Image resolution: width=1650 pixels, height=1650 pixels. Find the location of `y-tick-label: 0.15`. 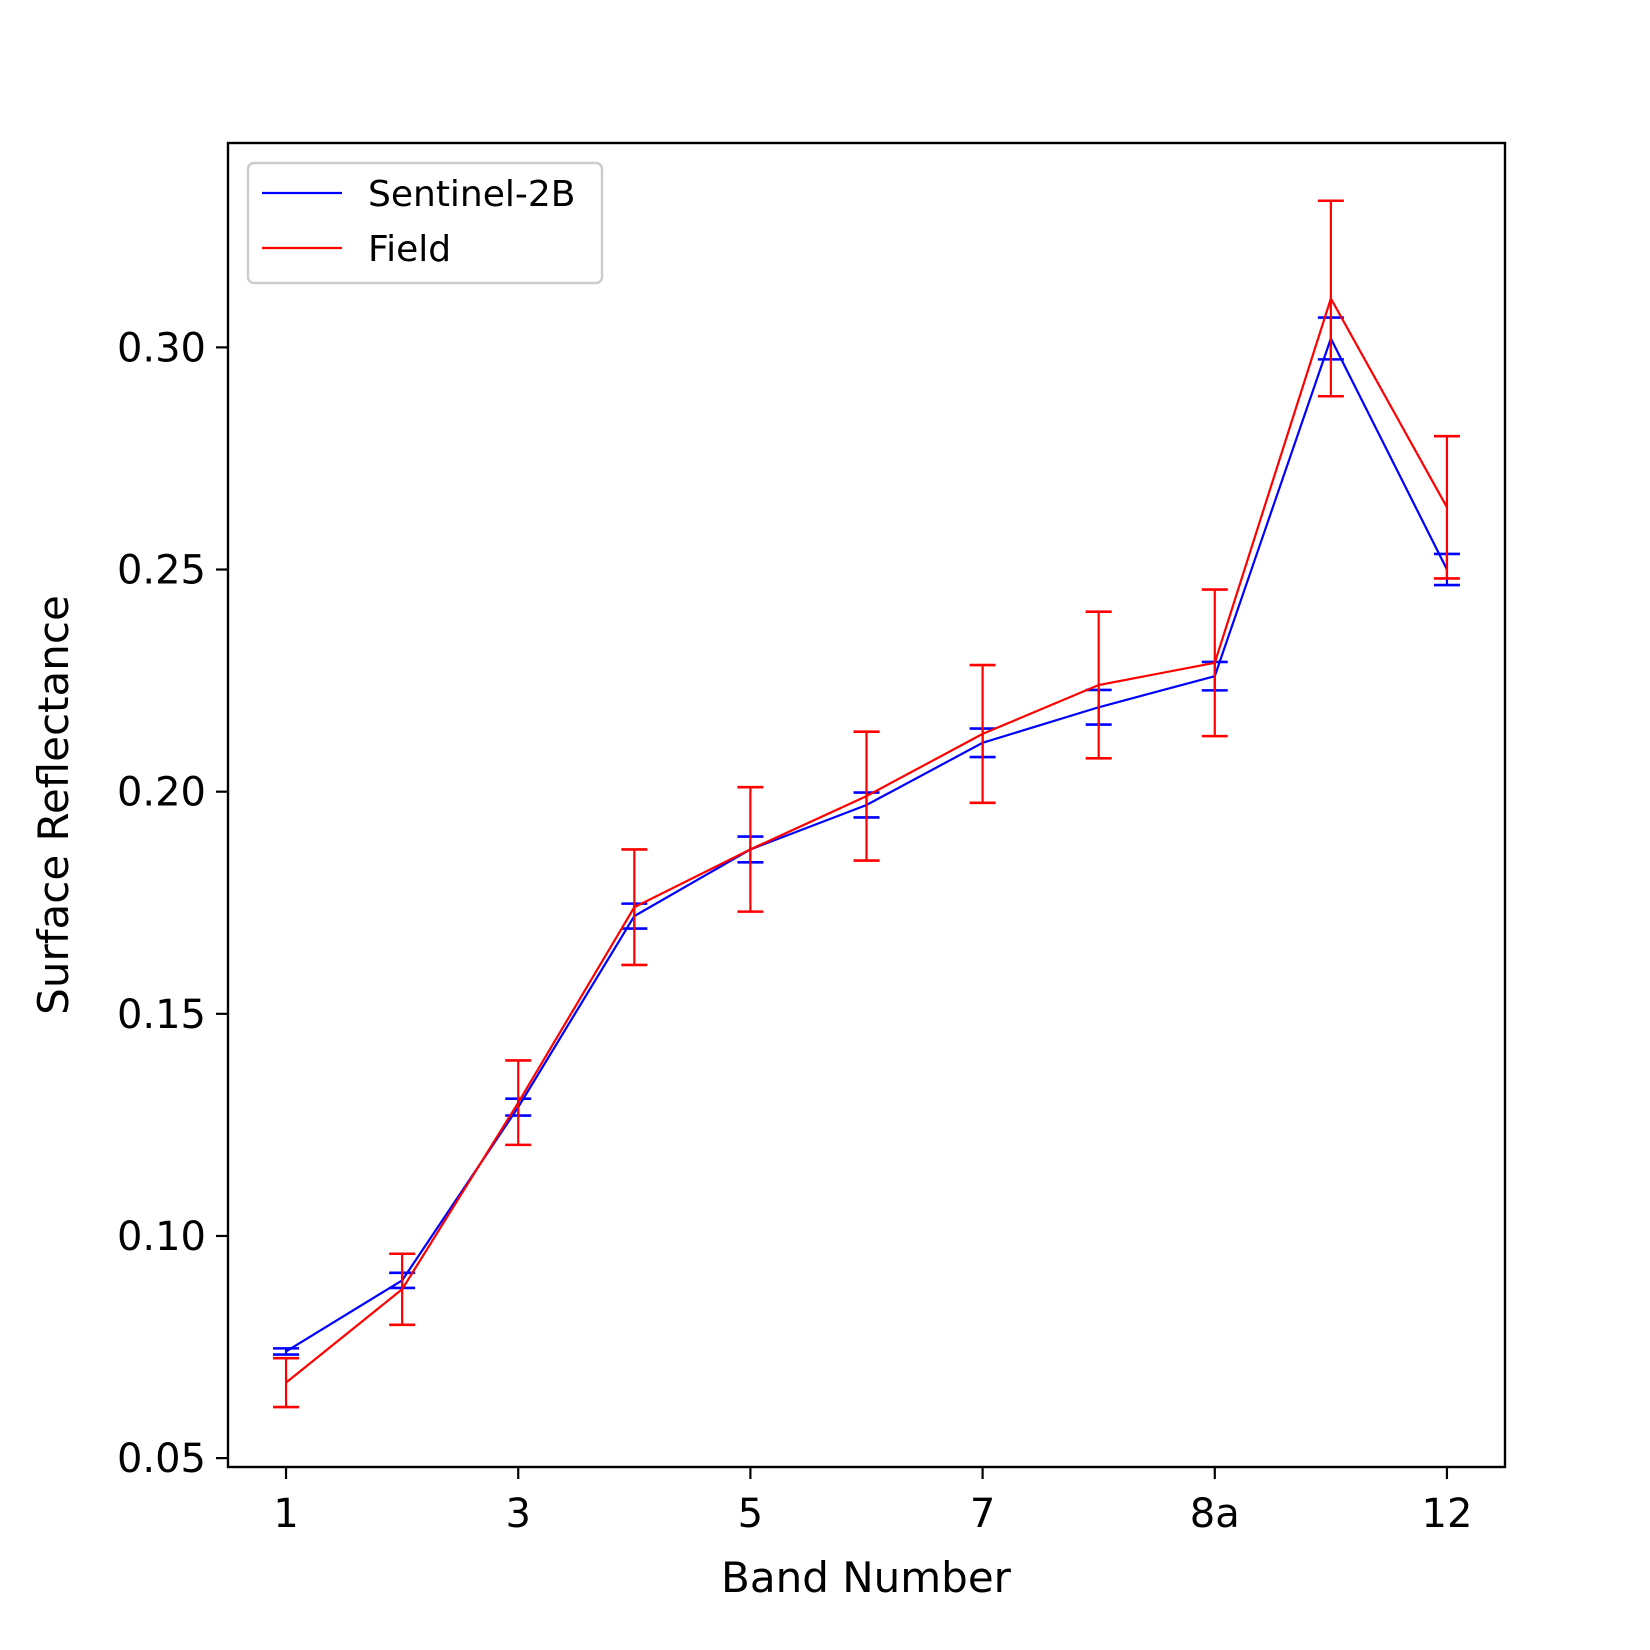

y-tick-label: 0.15 is located at coordinates (161, 1015).